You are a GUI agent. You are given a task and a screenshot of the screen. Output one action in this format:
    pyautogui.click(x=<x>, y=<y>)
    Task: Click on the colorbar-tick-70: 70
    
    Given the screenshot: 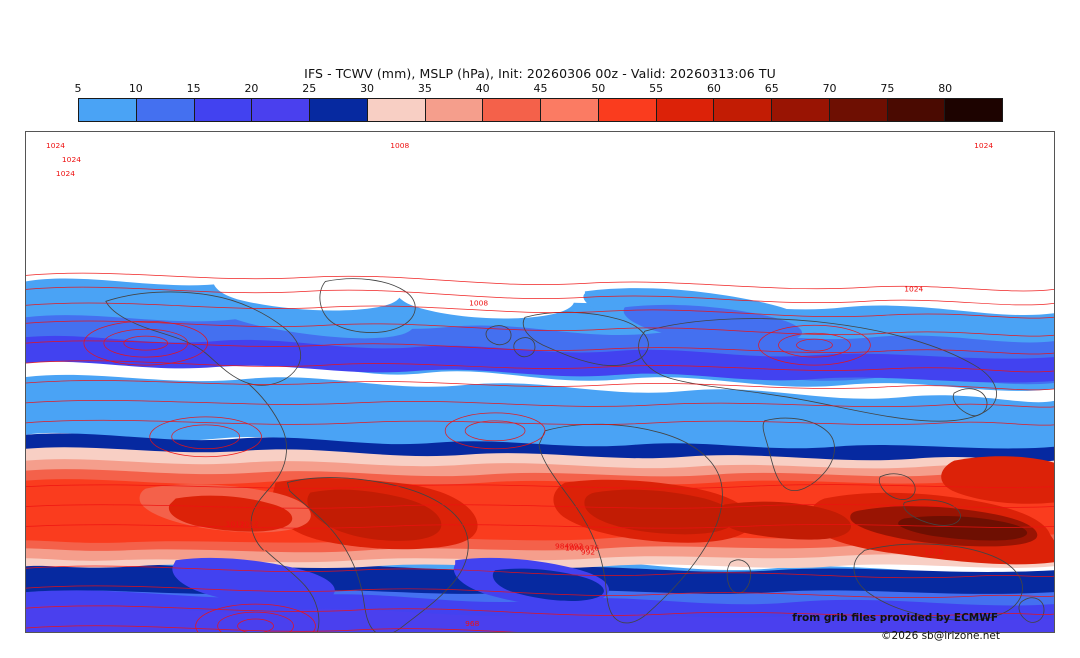 What is the action you would take?
    pyautogui.click(x=829, y=88)
    